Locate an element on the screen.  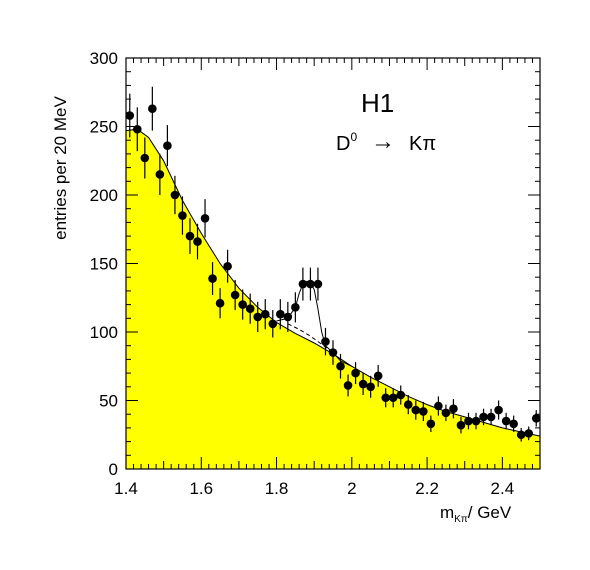
x-tick-label: 1.8 is located at coordinates (277, 488).